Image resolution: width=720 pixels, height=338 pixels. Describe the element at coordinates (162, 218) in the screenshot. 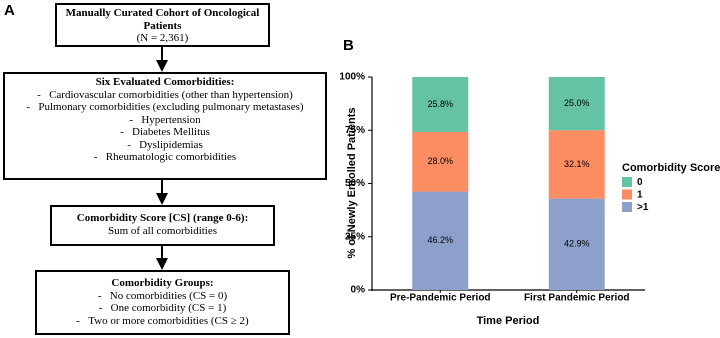

I see `box-title: Comorbidity Score [CS] (range 0-6):` at that location.